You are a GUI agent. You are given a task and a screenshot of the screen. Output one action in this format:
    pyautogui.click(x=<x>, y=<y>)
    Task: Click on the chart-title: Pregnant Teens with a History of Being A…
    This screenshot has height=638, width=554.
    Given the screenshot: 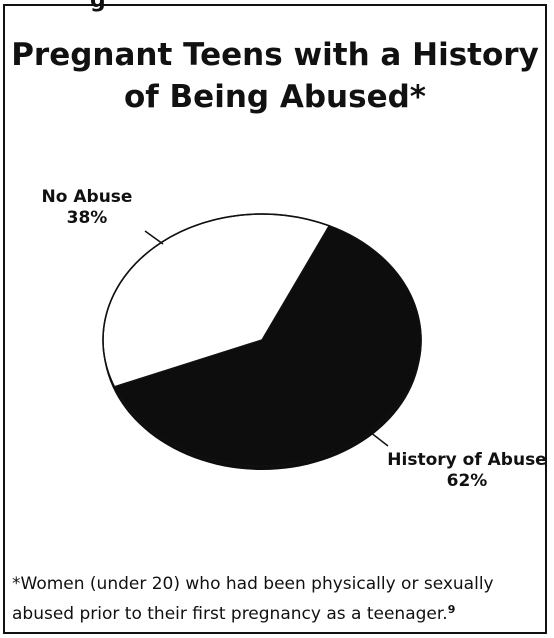 What is the action you would take?
    pyautogui.click(x=275, y=76)
    